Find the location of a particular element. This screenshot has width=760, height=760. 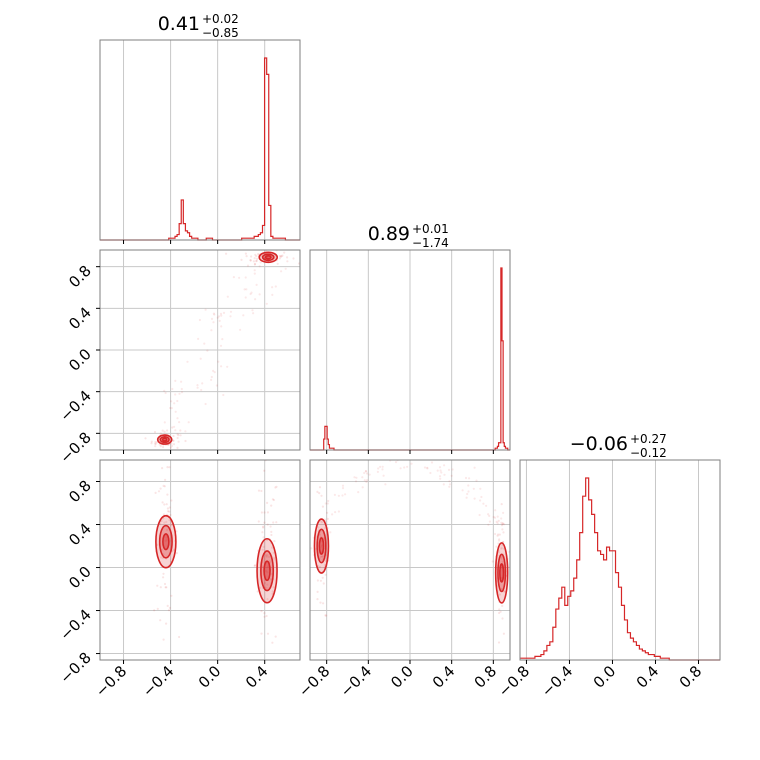

x-tick-label: 0.0 is located at coordinates (402, 677).